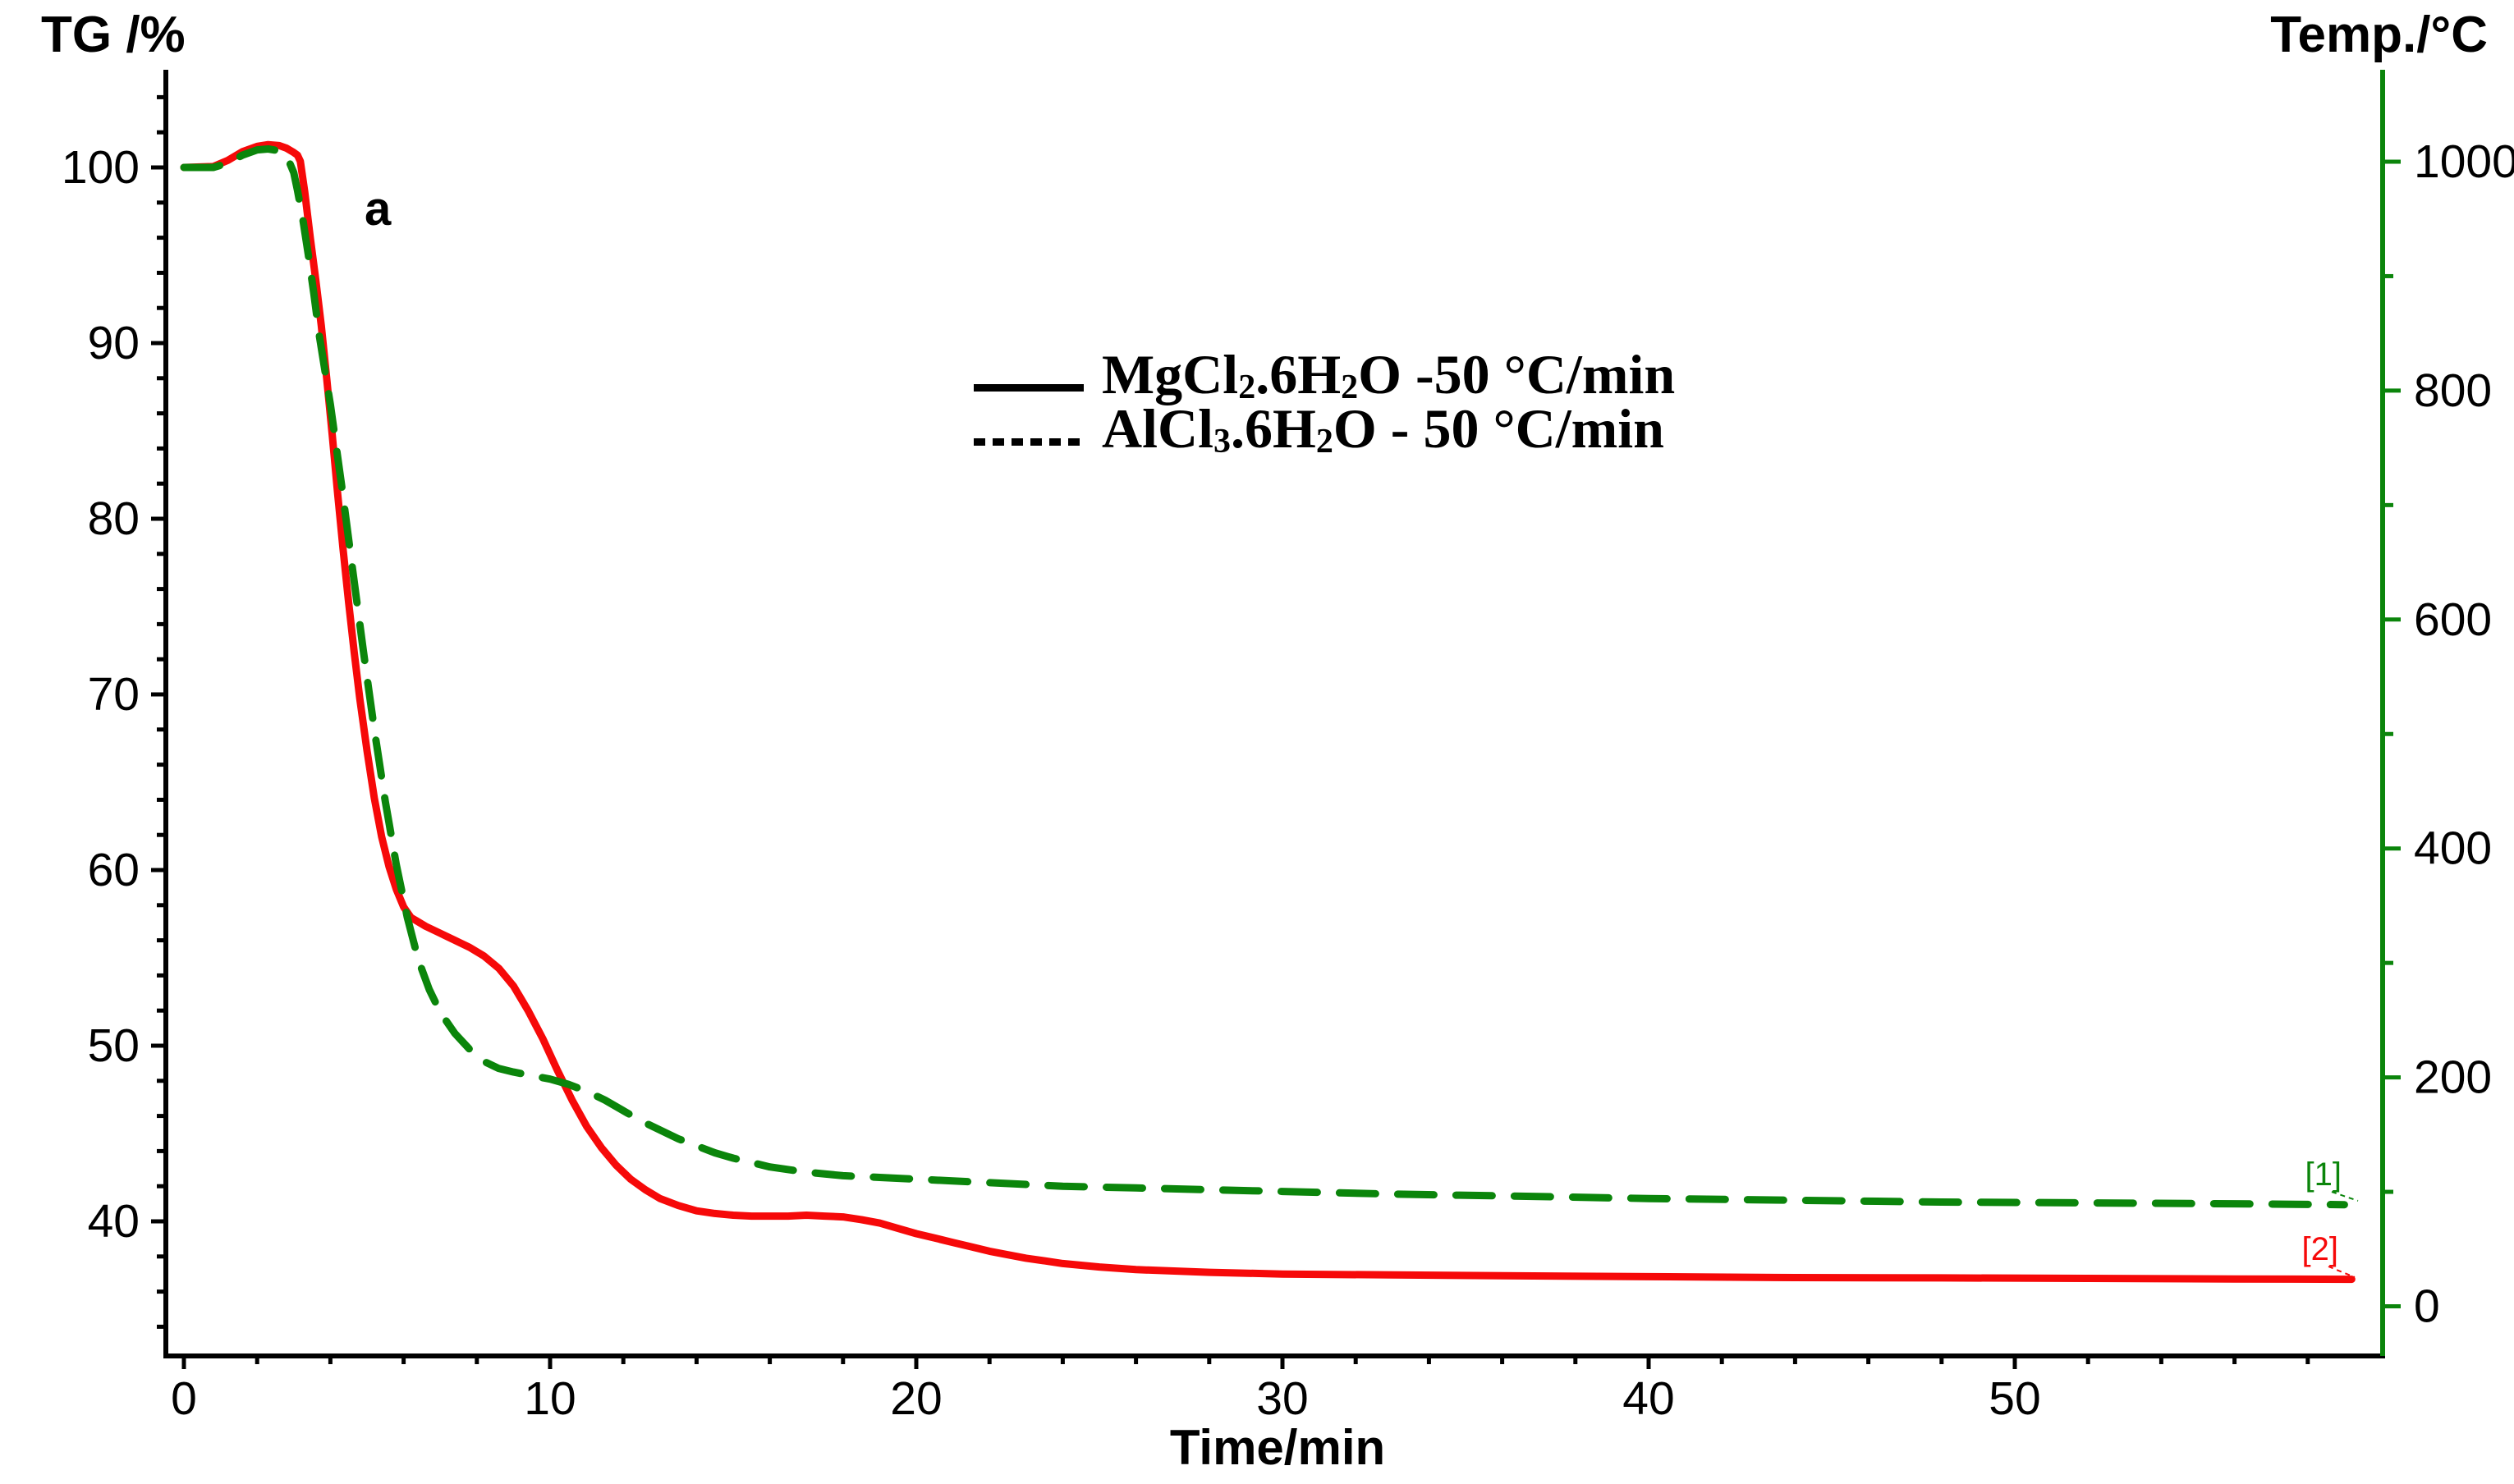 This screenshot has width=2514, height=1484. What do you see at coordinates (2453, 848) in the screenshot?
I see `temp-tick-label: 400` at bounding box center [2453, 848].